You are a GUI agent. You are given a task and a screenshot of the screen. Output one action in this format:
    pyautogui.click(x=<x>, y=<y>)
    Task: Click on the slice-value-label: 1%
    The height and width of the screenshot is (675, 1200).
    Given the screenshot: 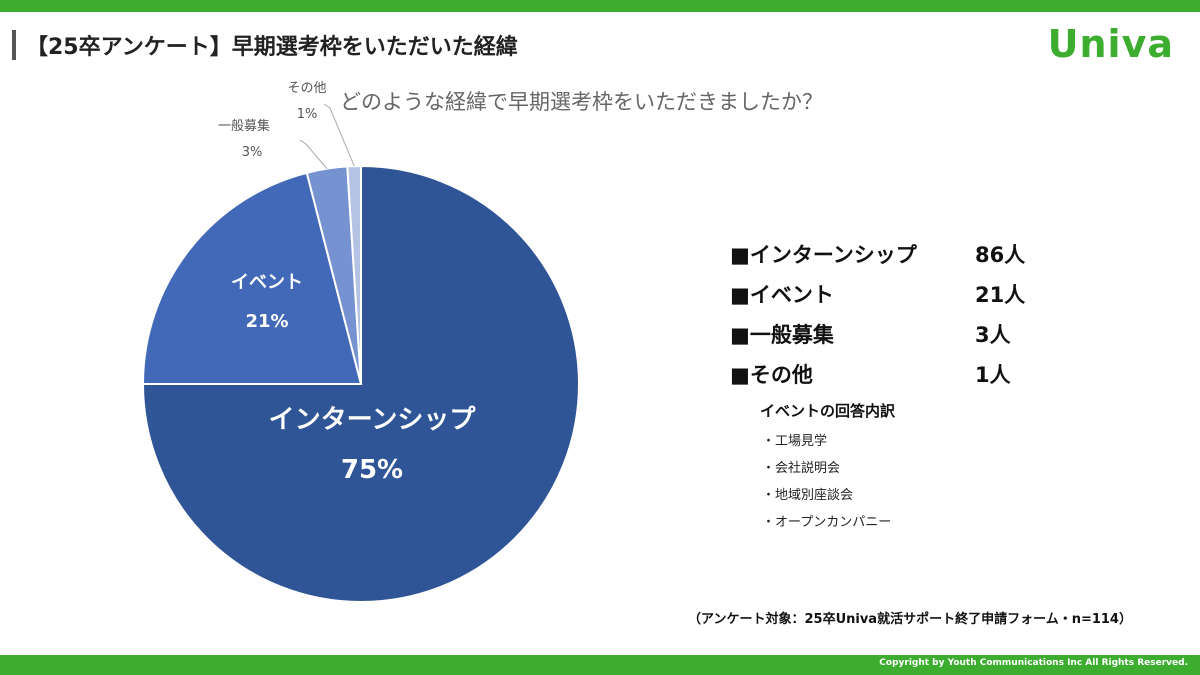 What is the action you would take?
    pyautogui.click(x=307, y=114)
    